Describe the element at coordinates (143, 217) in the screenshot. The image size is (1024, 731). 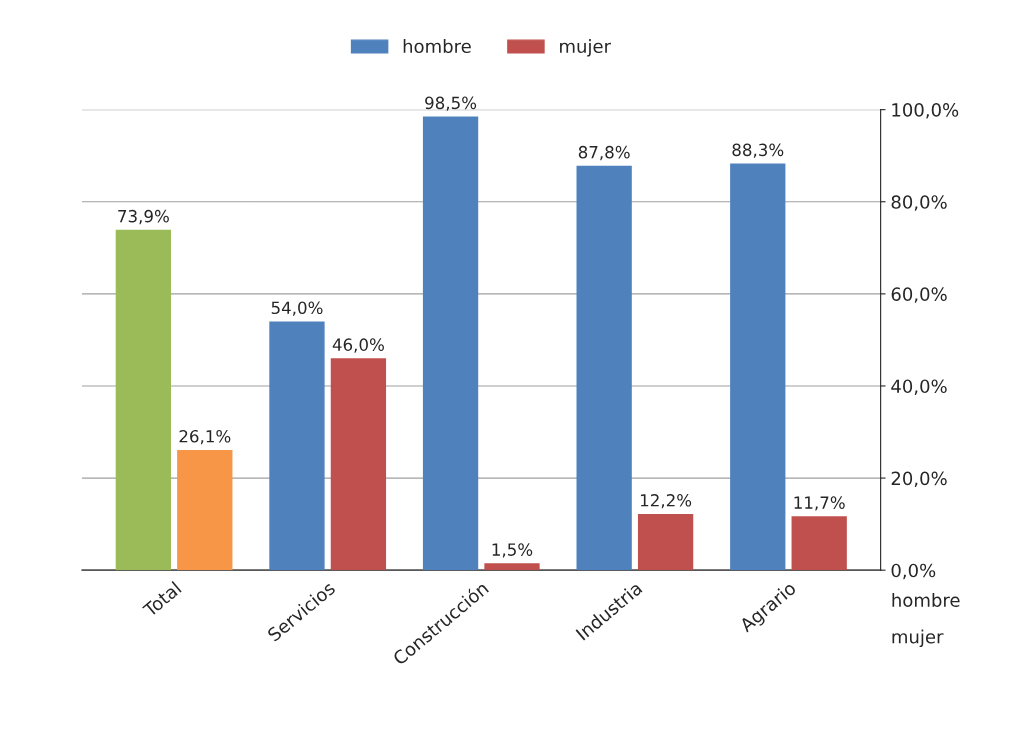
I see `data-label: 73,9%` at that location.